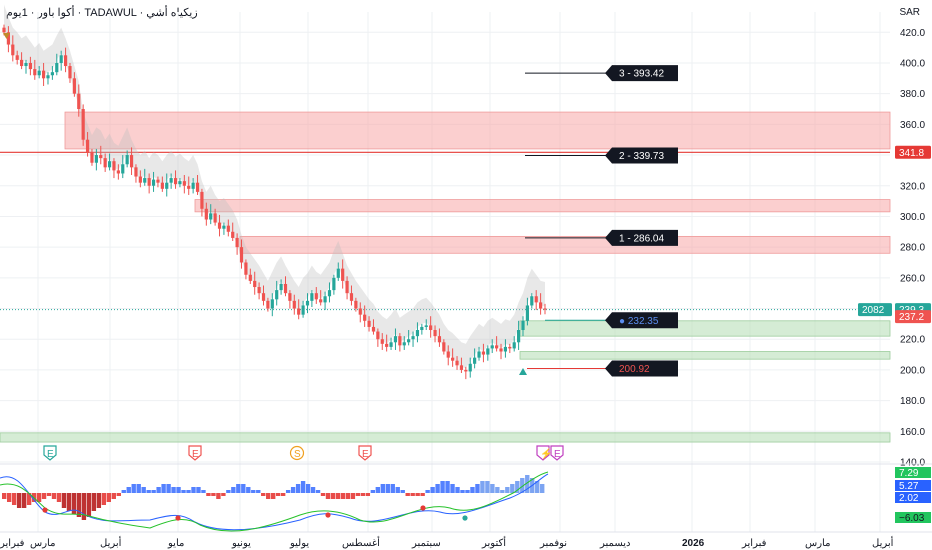 This screenshot has width=932, height=550. I want to click on price-tick: 300.0, so click(912, 217).